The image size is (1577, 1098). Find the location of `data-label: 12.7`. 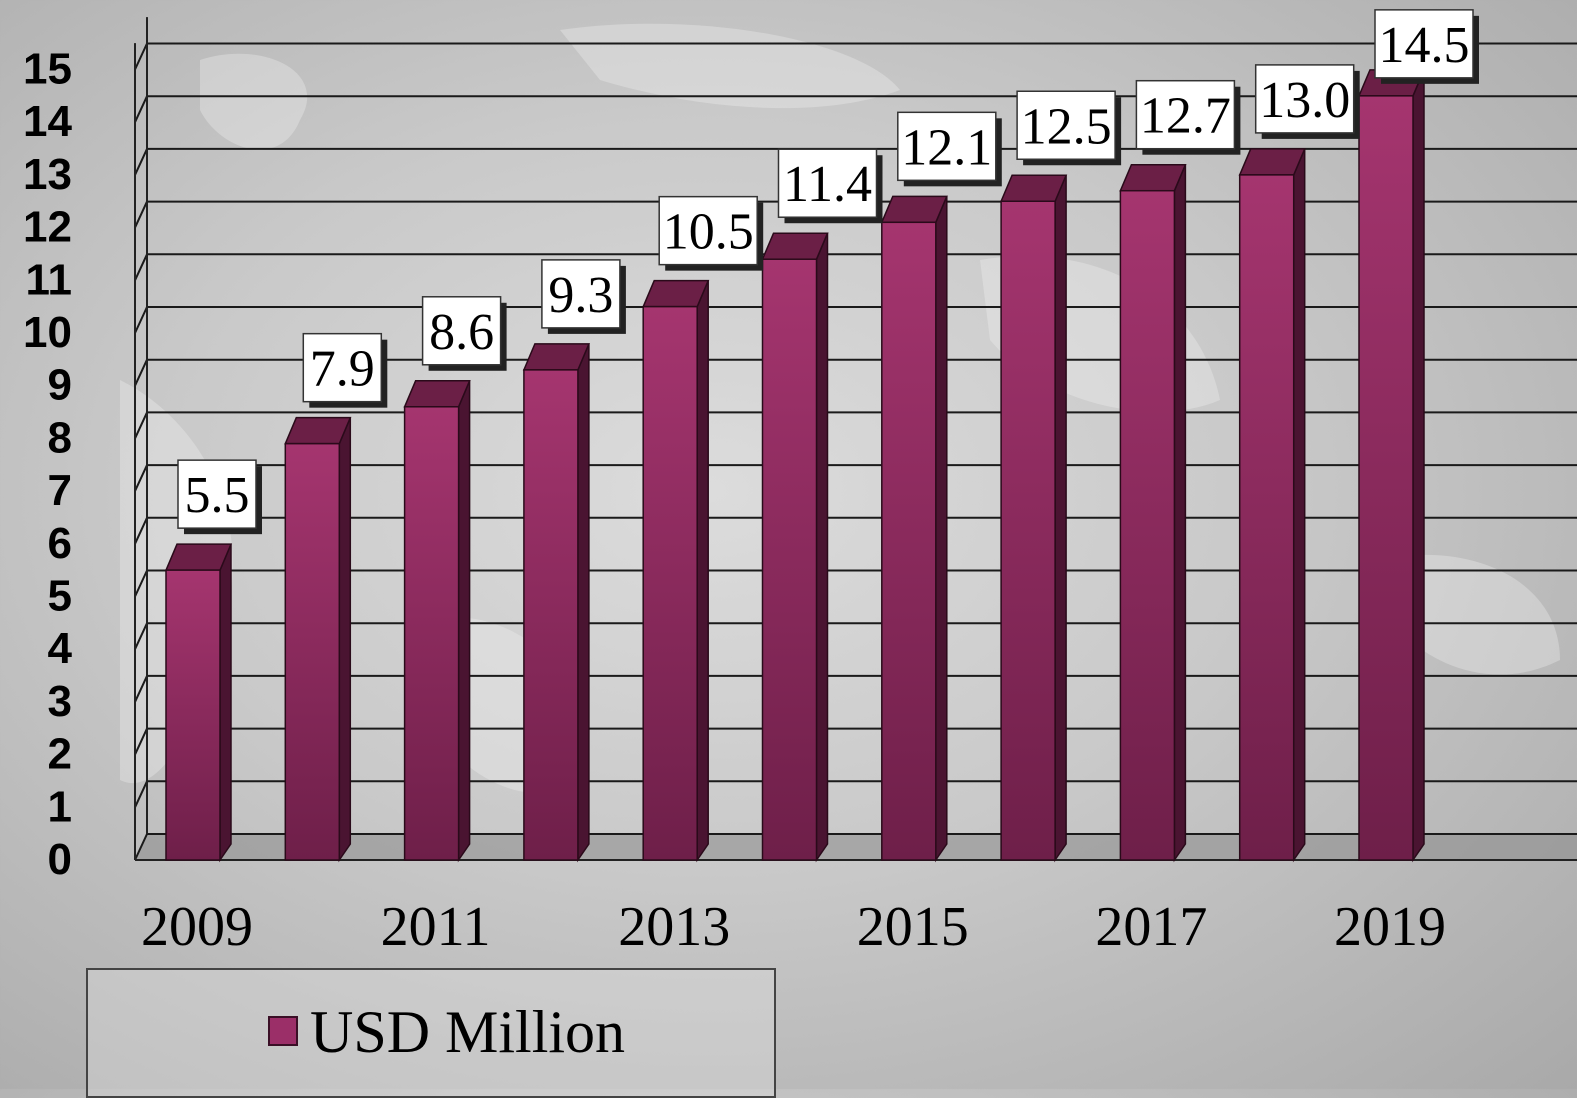

data-label: 12.7 is located at coordinates (1188, 117).